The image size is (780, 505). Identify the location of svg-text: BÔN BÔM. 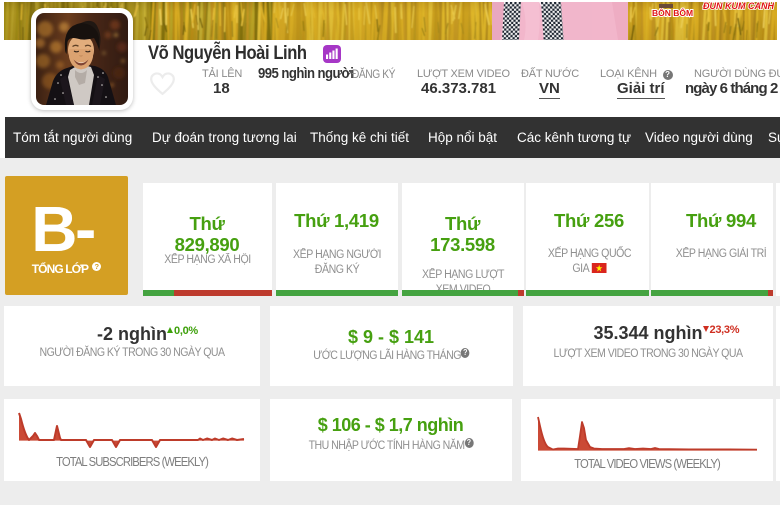
(672, 12).